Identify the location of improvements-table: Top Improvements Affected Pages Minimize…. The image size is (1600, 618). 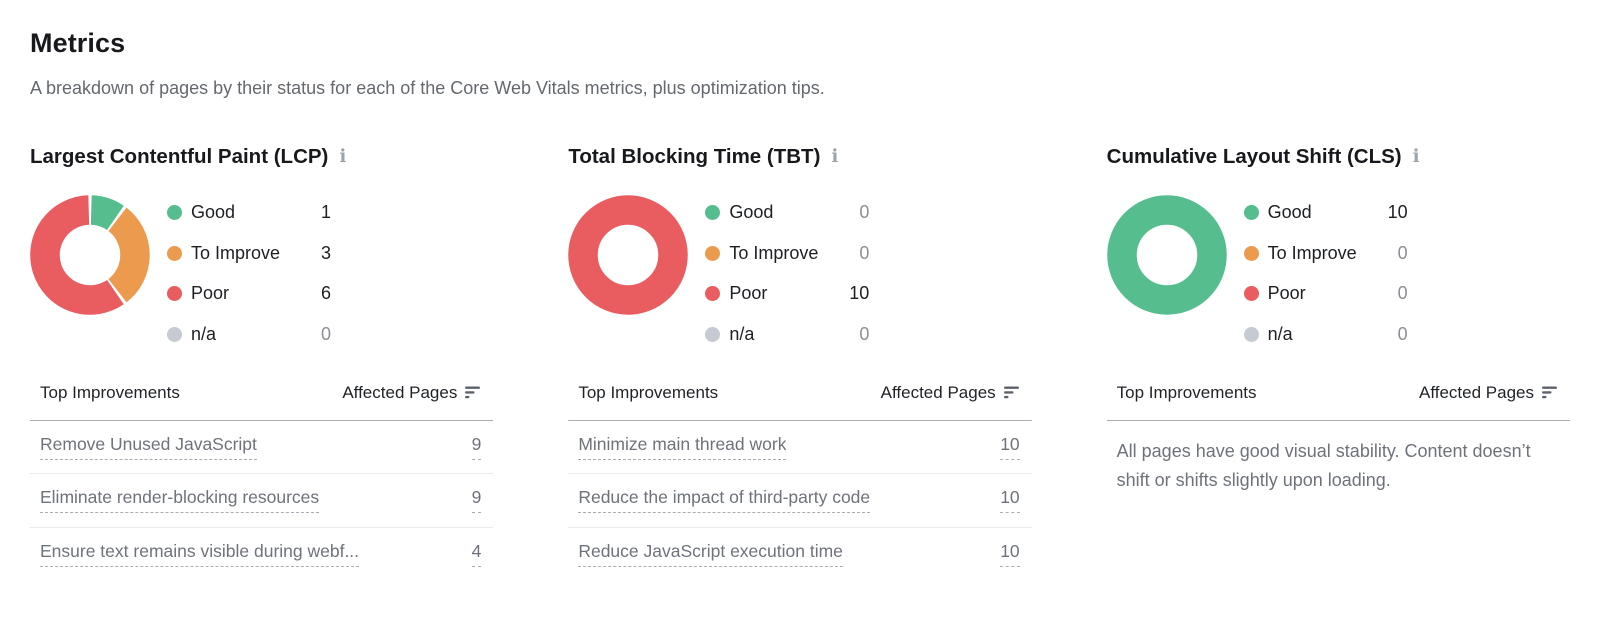
(800, 481).